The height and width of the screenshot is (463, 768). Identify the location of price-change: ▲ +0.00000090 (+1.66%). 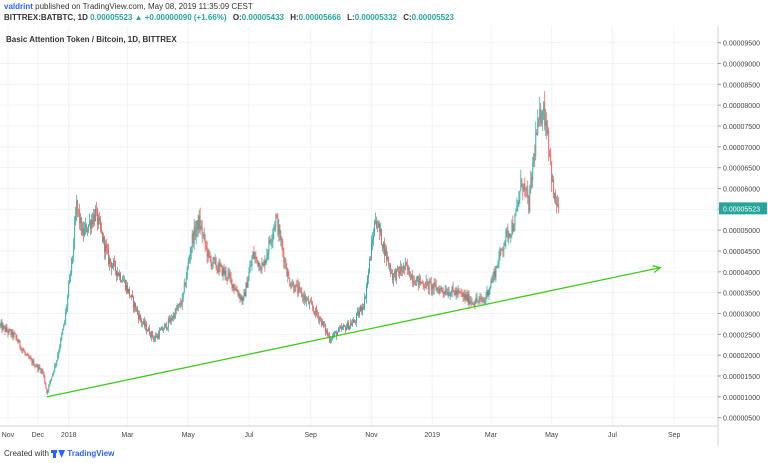
(180, 17).